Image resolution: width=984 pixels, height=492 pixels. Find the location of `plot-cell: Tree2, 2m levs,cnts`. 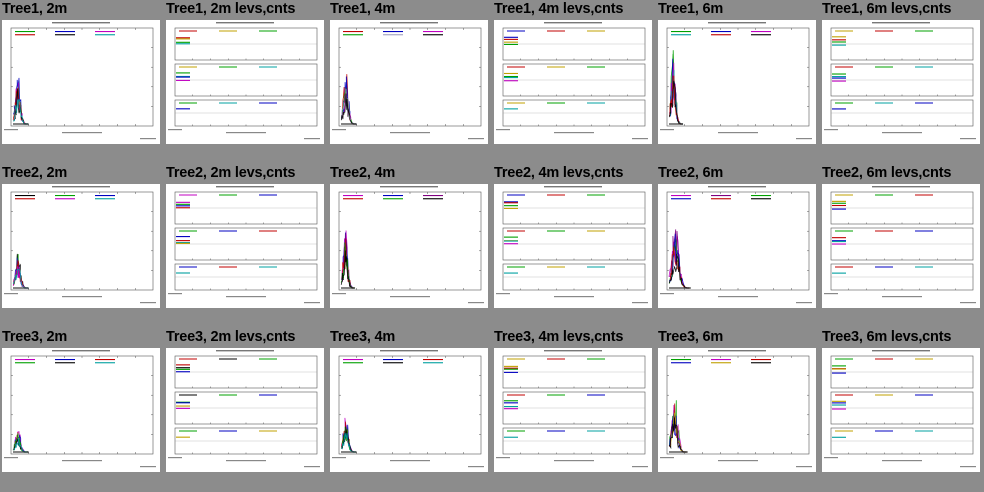

plot-cell: Tree2, 2m levs,cnts is located at coordinates (246, 246).